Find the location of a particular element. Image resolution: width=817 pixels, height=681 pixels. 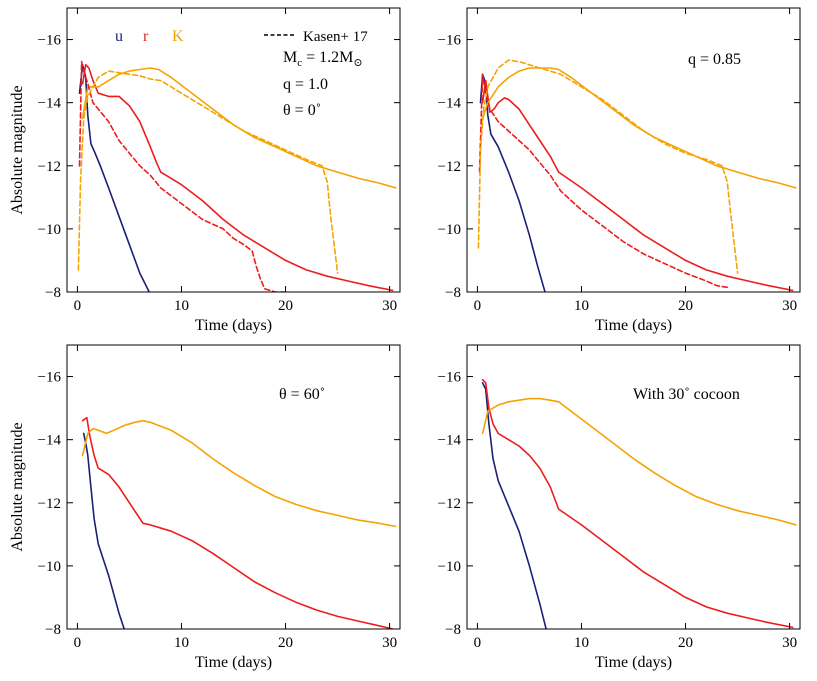

legend-dashed-label: Kasen+ 17 is located at coordinates (335, 37).